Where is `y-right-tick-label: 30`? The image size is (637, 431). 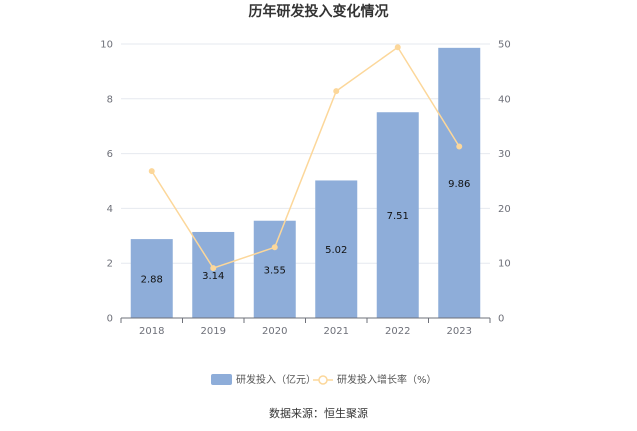 y-right-tick-label: 30 is located at coordinates (504, 154).